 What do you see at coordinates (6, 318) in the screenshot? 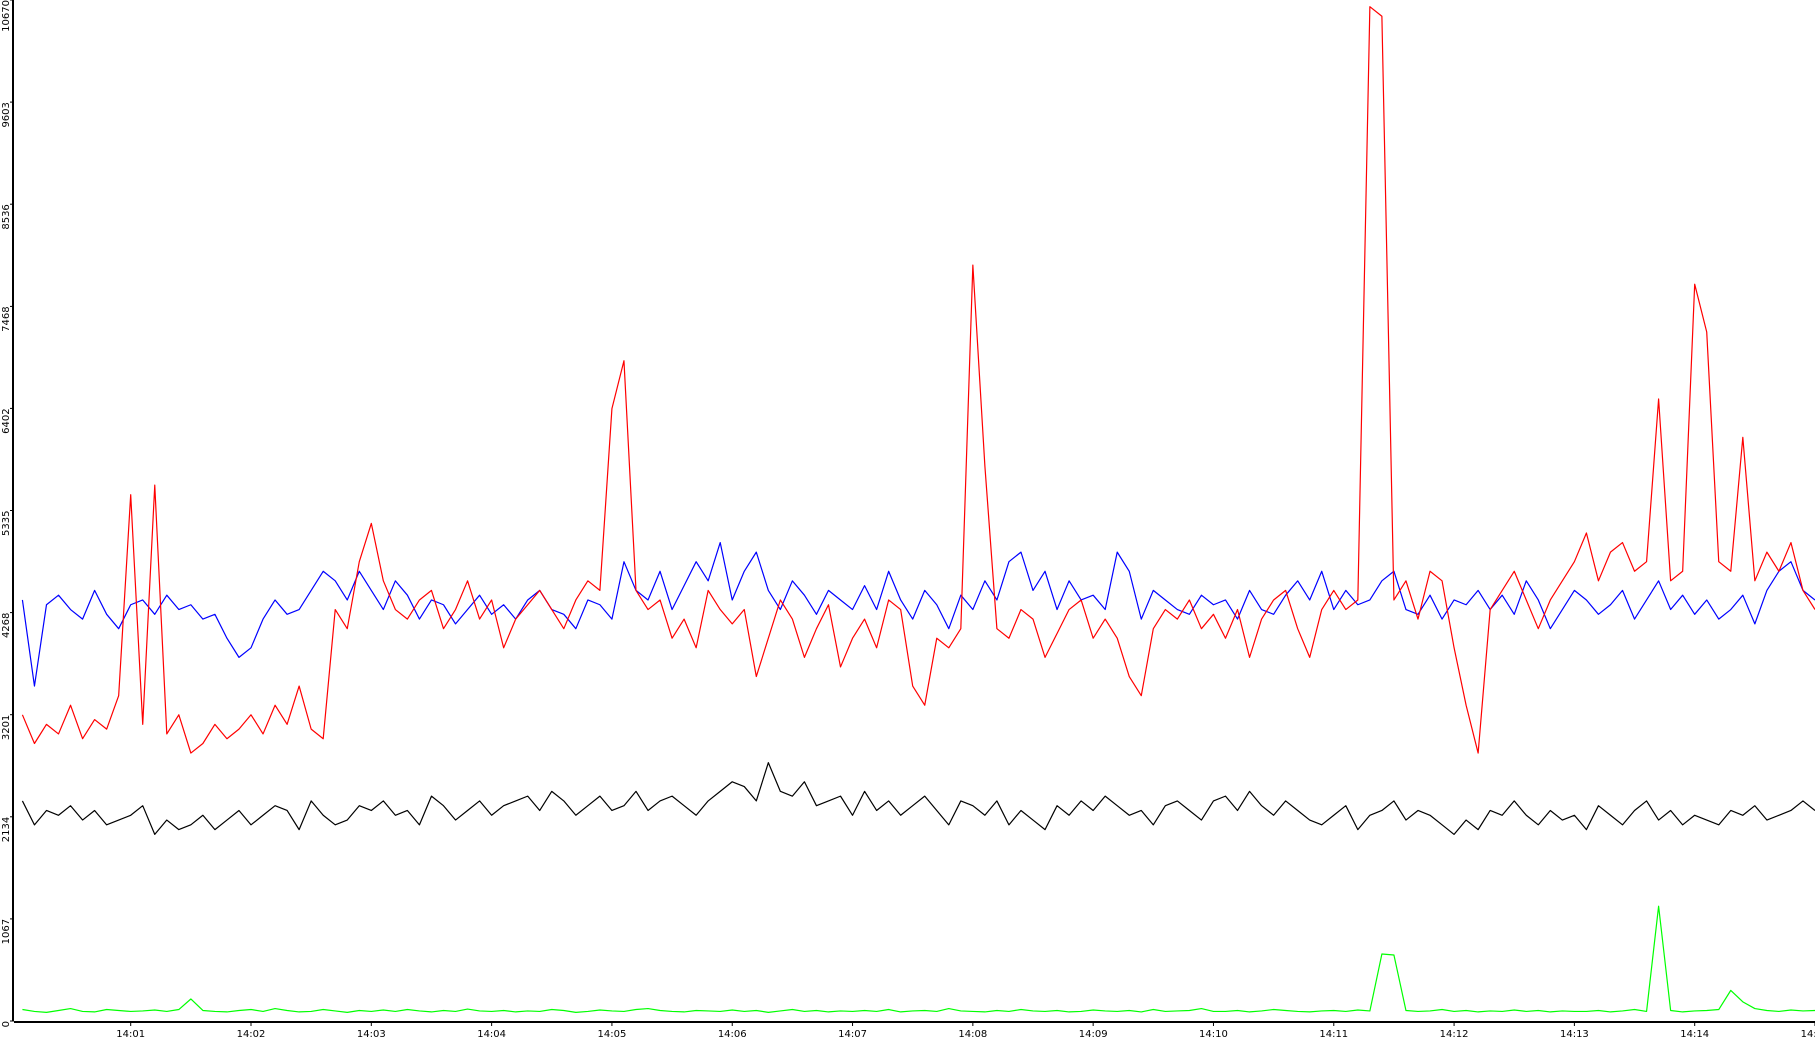
I see `y-tick-label: 7468` at bounding box center [6, 318].